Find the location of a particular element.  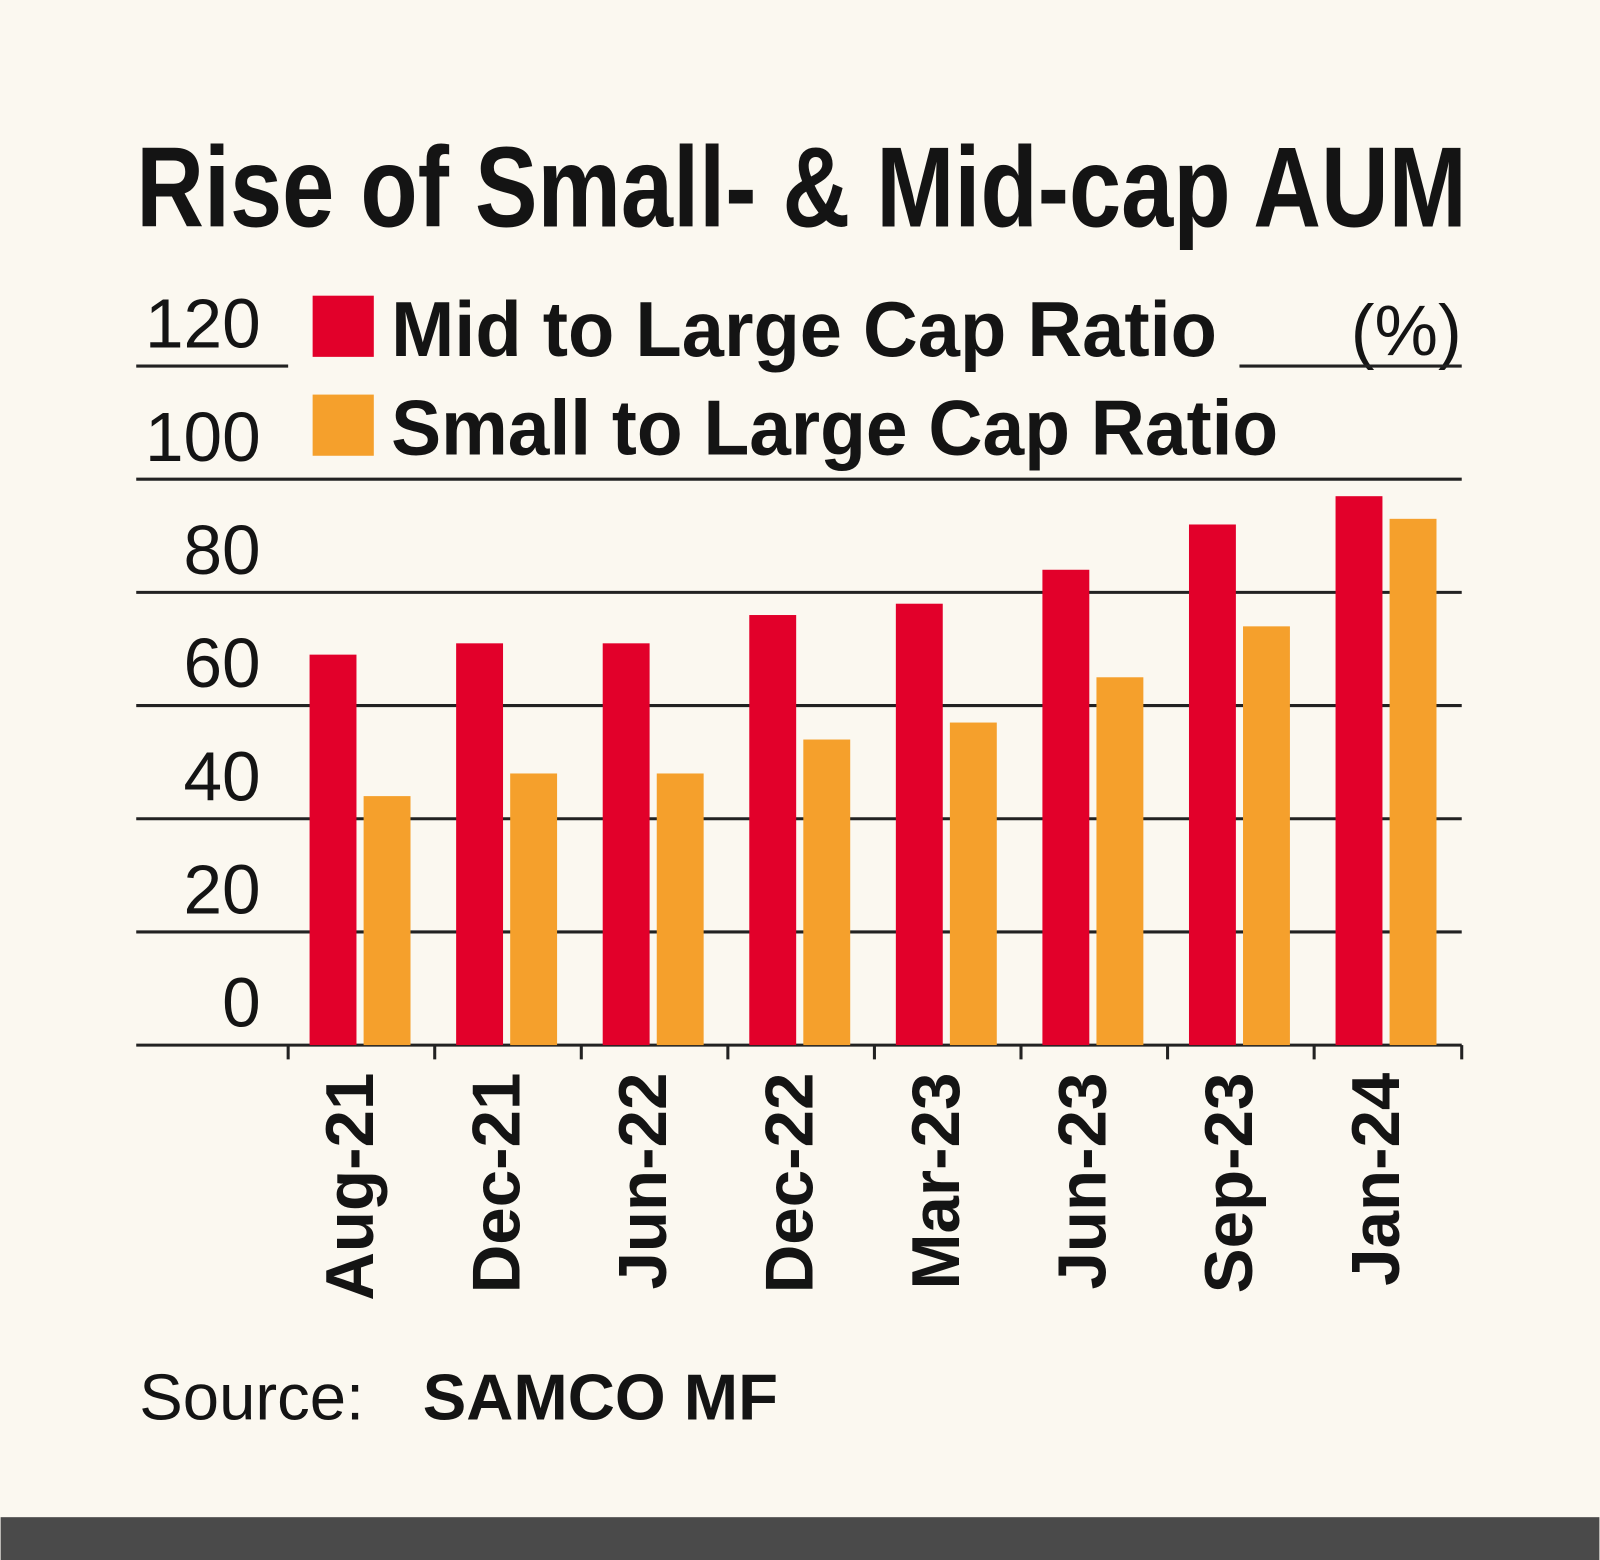

y-tick-label: 60 is located at coordinates (222, 663).